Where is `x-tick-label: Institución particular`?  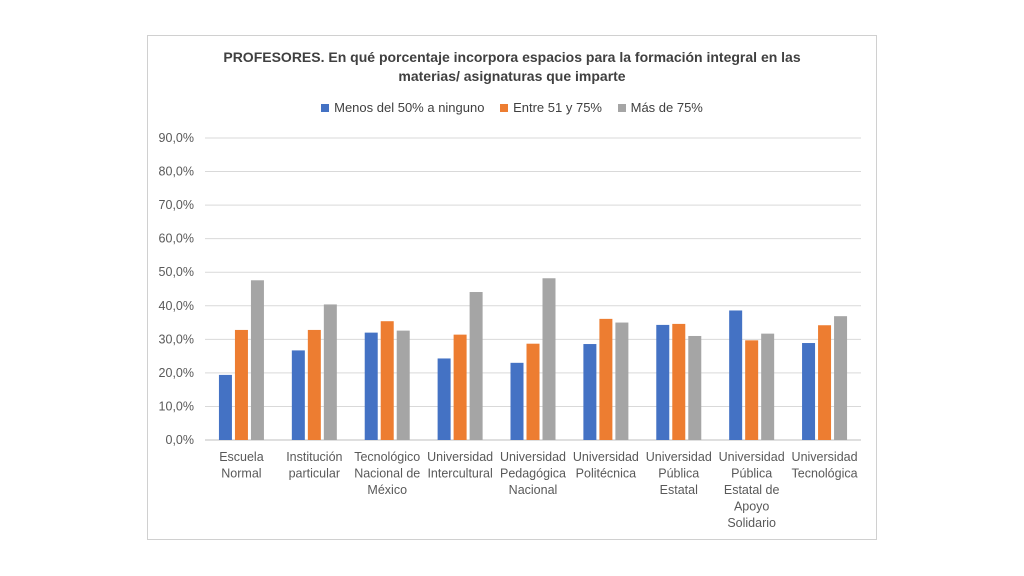
x-tick-label: Institución particular is located at coordinates (314, 465).